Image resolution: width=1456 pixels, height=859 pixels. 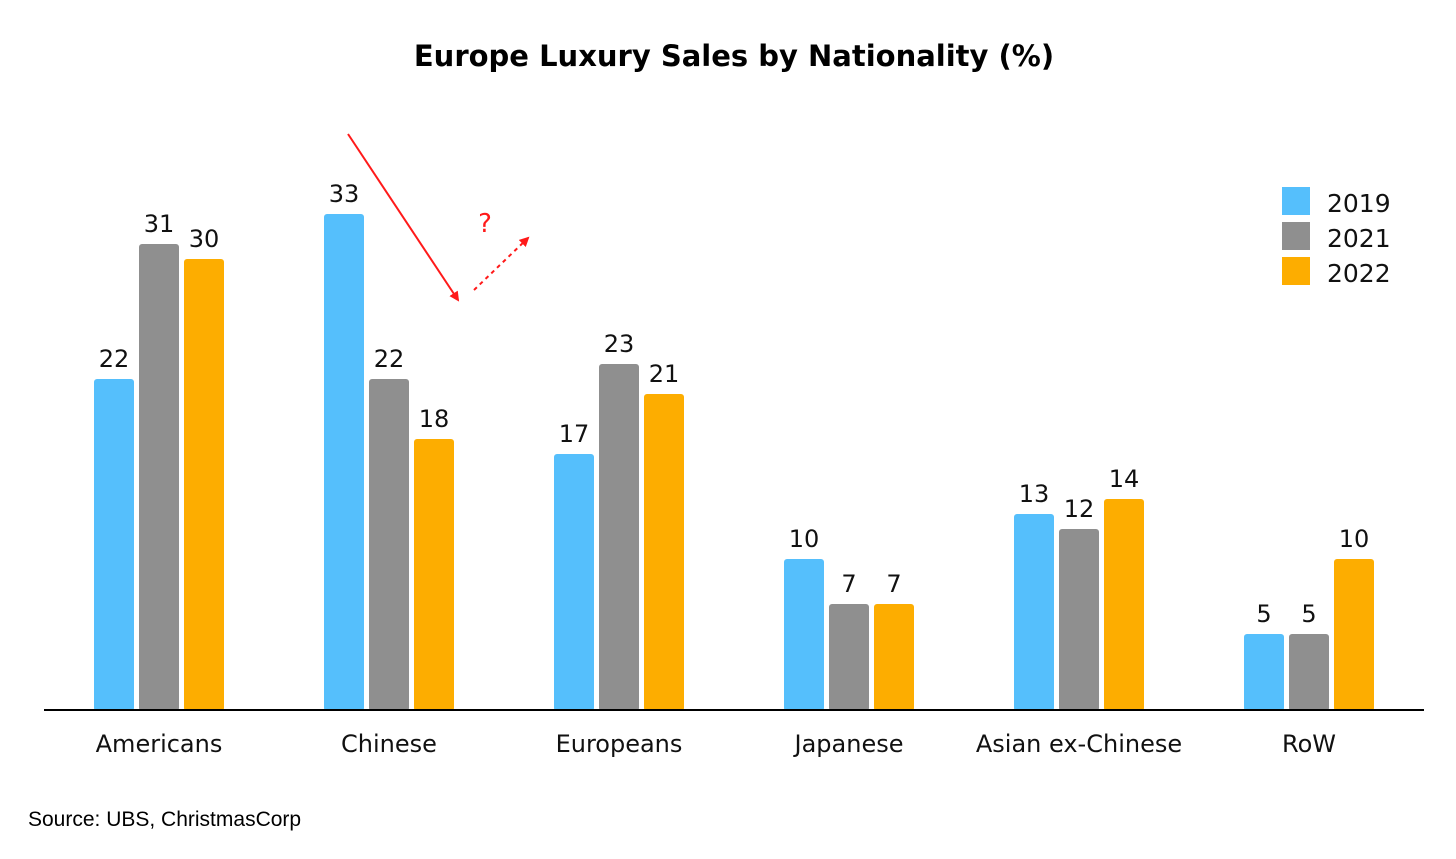 I want to click on value-label-americans-2019: 22, so click(x=114, y=359).